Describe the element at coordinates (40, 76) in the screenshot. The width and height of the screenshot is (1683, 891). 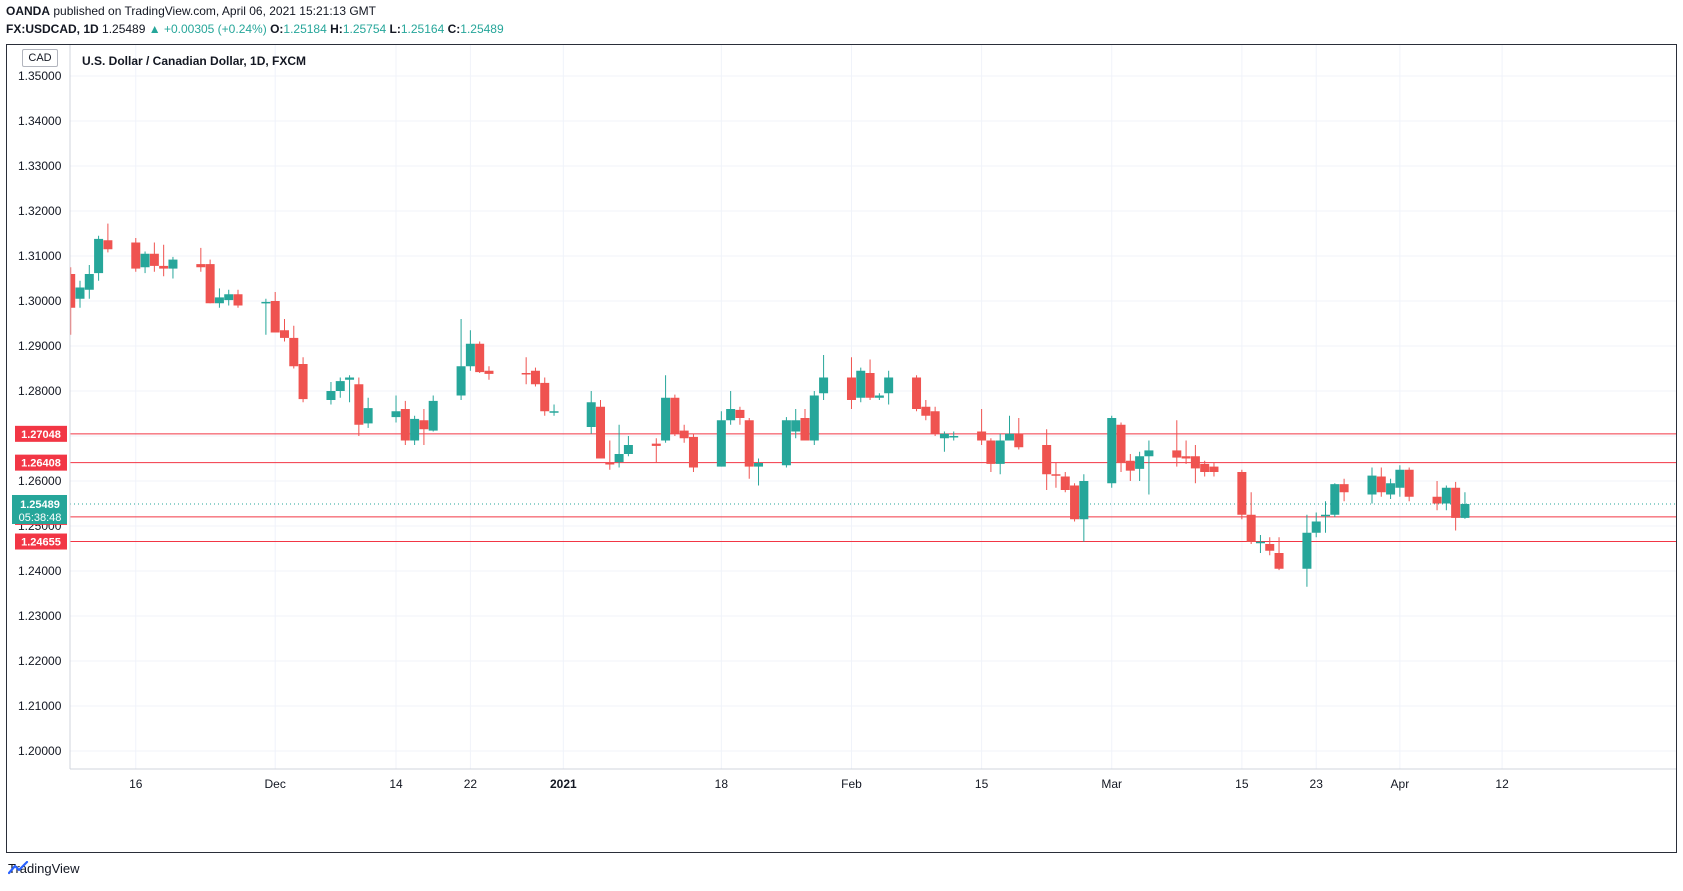
I see `y-tick-label: 1.35000` at that location.